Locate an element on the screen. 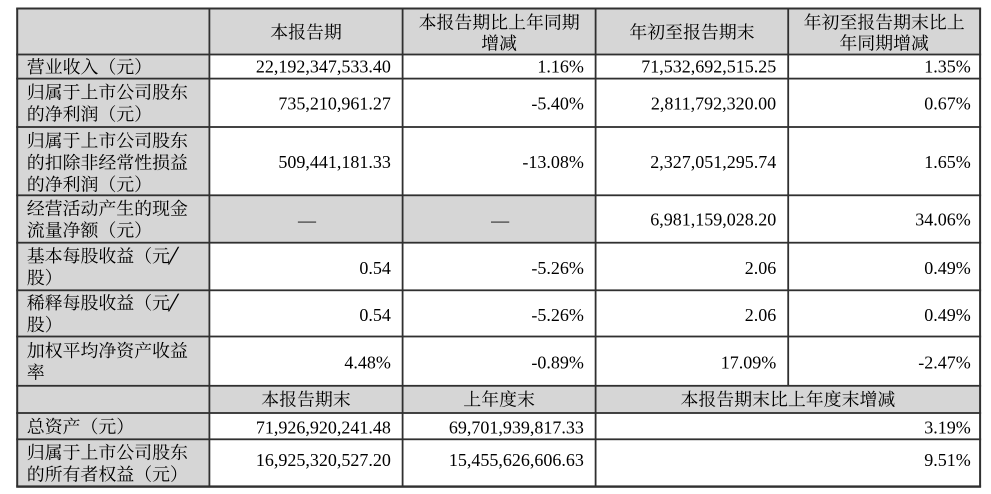  svg-text: 9.51% is located at coordinates (947, 460).